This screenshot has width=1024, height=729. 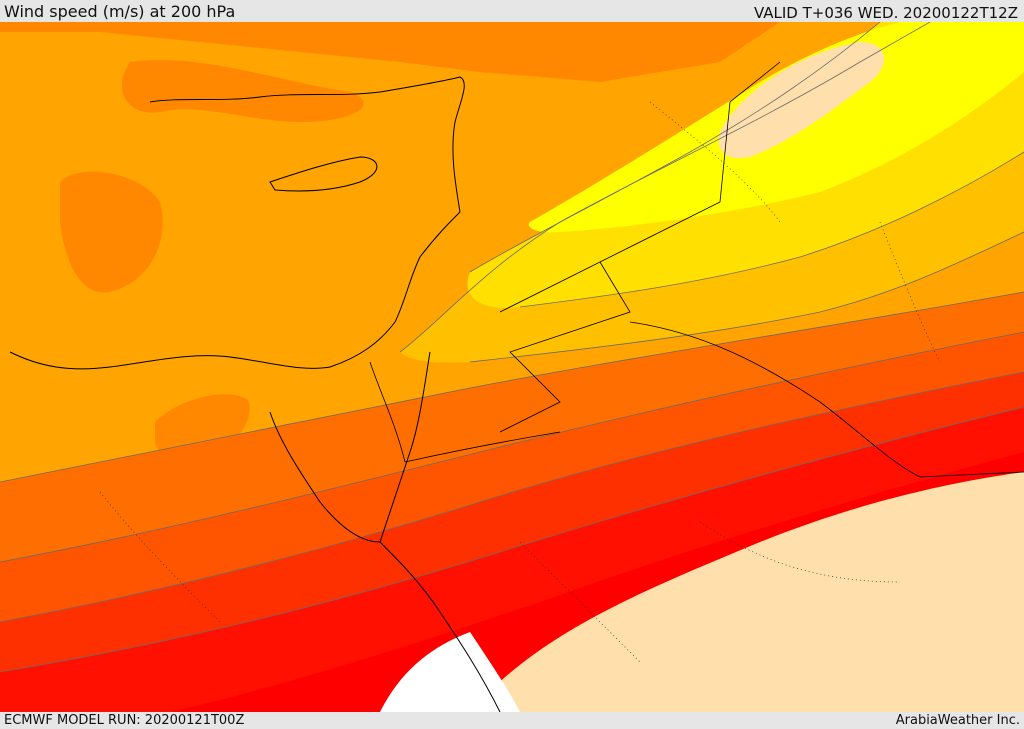 What do you see at coordinates (450, 672) in the screenshot?
I see `no-data-area` at bounding box center [450, 672].